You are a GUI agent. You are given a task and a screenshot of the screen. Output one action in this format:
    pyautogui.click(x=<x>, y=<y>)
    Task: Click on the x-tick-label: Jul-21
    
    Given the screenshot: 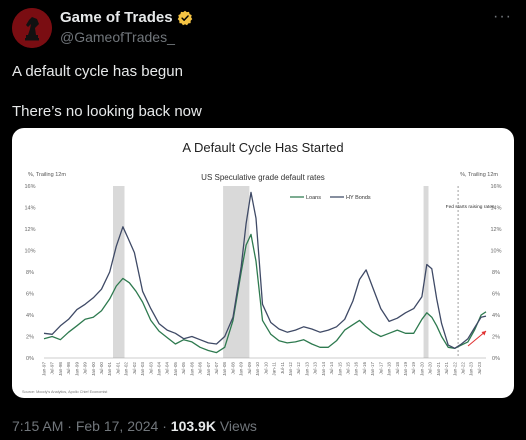 What is the action you would take?
    pyautogui.click(x=446, y=368)
    